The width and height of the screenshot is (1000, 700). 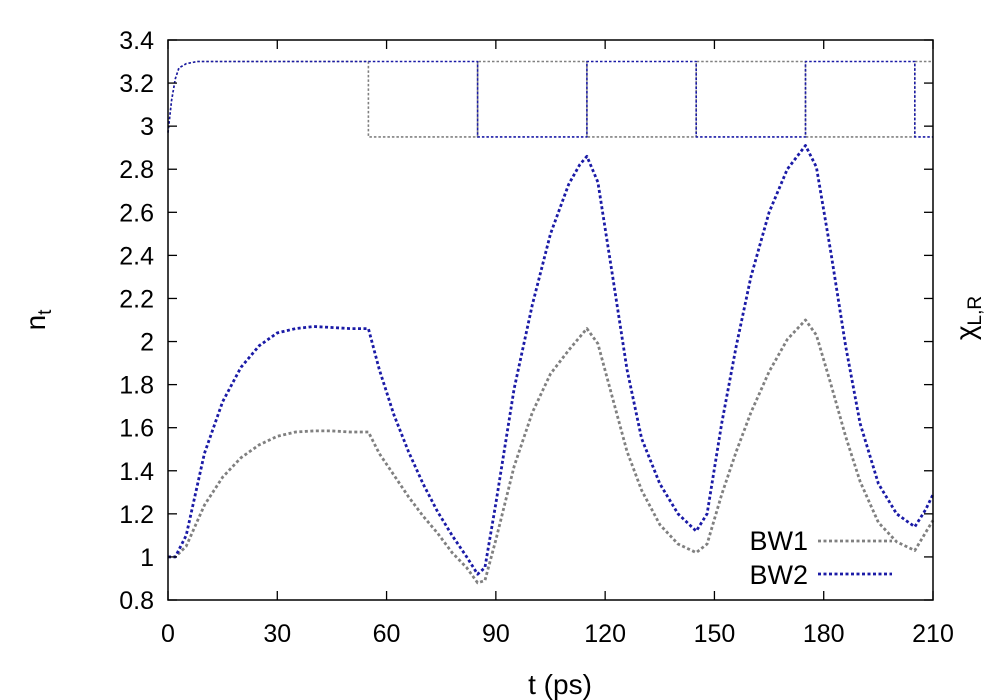 I want to click on y2-axis-title: χL,R, so click(x=968, y=318).